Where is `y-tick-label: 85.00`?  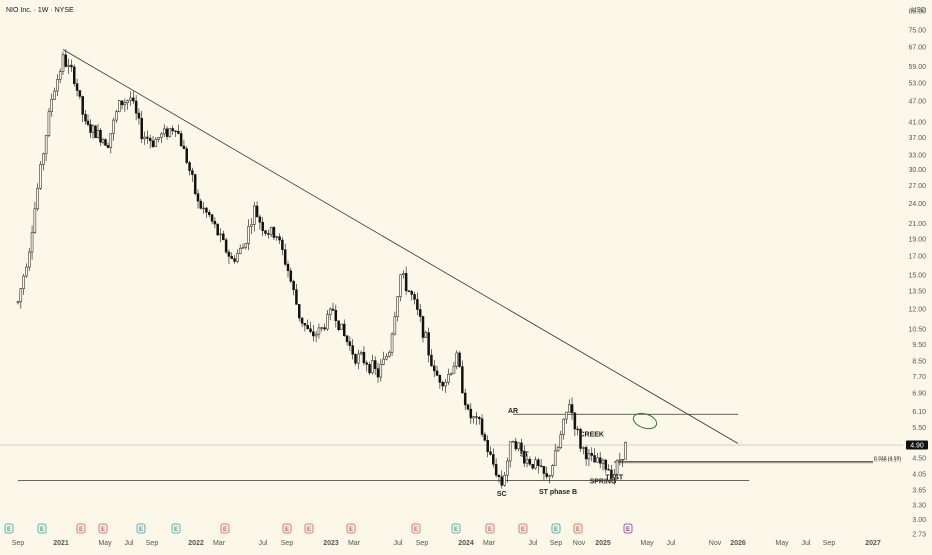 y-tick-label: 85.00 is located at coordinates (917, 12).